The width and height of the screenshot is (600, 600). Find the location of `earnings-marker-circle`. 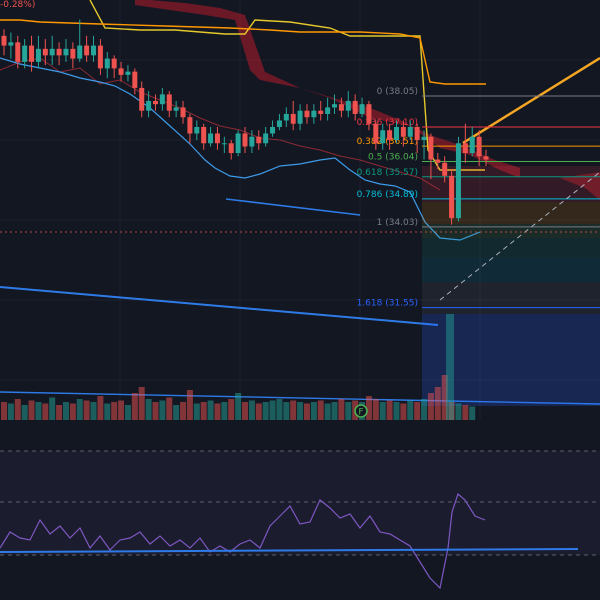

earnings-marker-circle is located at coordinates (361, 411).